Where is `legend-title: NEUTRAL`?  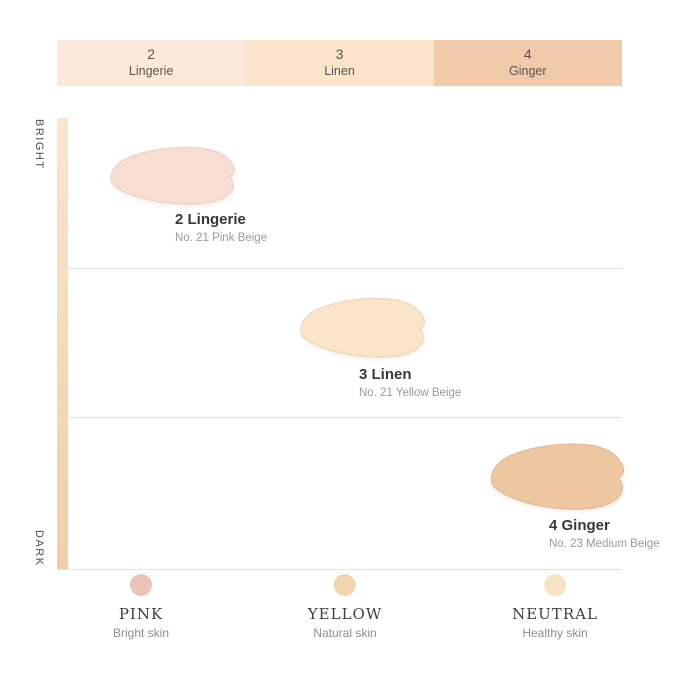 legend-title: NEUTRAL is located at coordinates (555, 614).